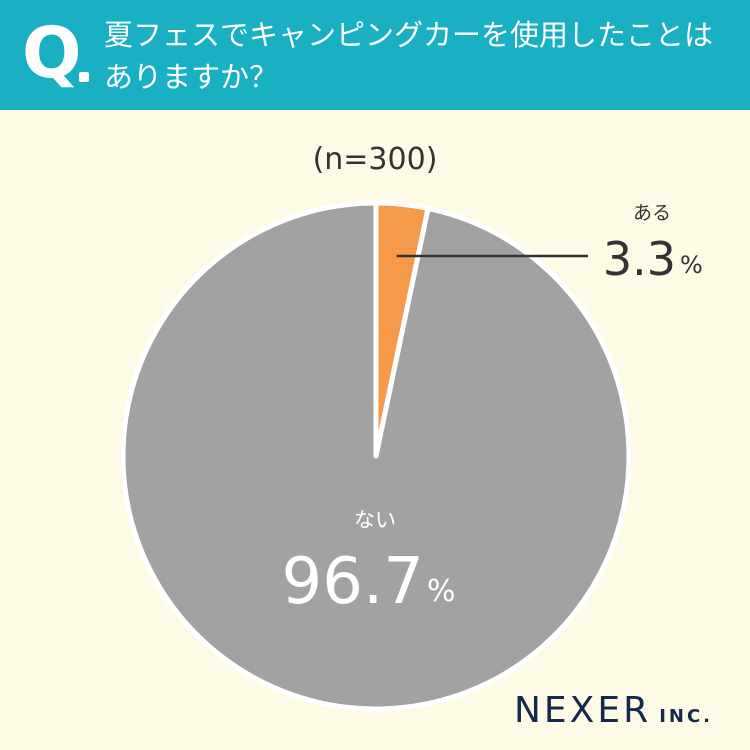 This screenshot has height=750, width=750. I want to click on brand-name: NEXER, so click(583, 710).